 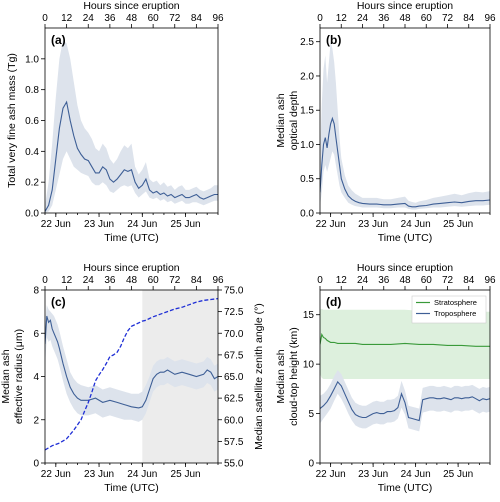 What do you see at coordinates (32, 152) in the screenshot?
I see `y-tick-label: 0.4` at bounding box center [32, 152].